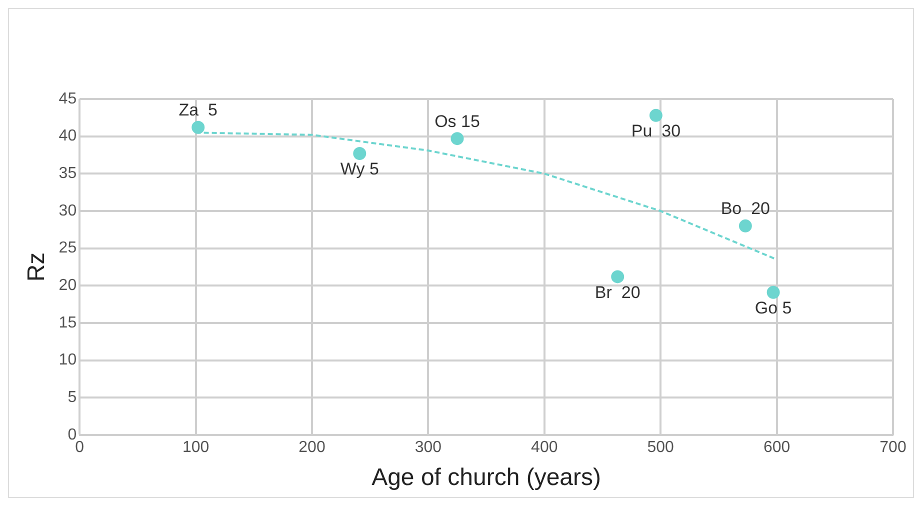 The height and width of the screenshot is (506, 922). What do you see at coordinates (67, 211) in the screenshot?
I see `y-tick-label: 30` at bounding box center [67, 211].